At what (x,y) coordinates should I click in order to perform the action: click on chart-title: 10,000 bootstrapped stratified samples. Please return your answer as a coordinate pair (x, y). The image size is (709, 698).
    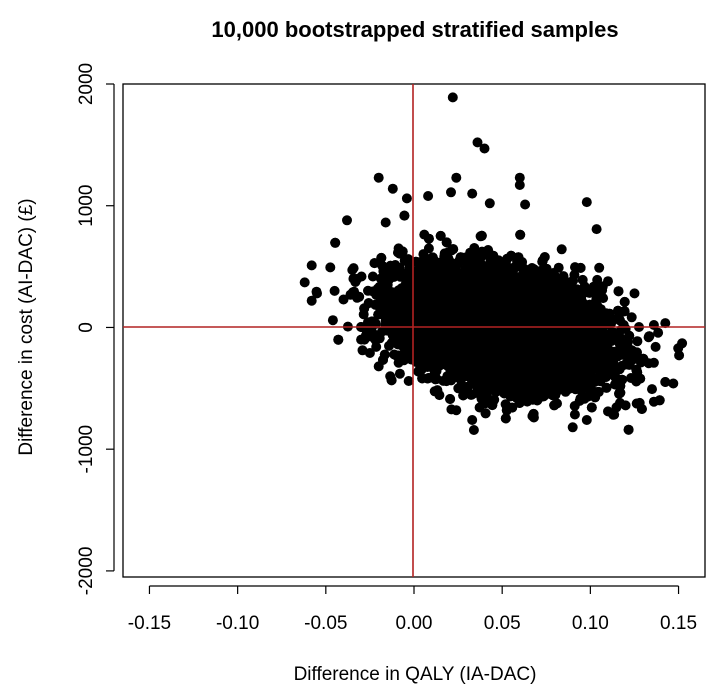
    Looking at the image, I should click on (414, 29).